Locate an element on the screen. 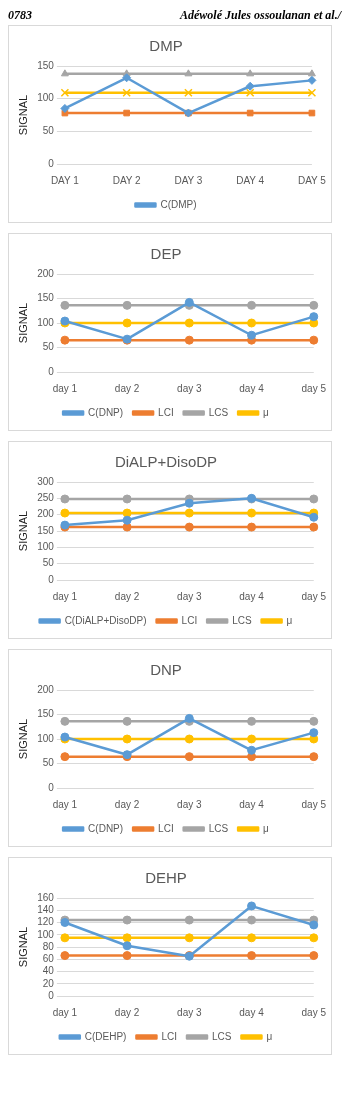 The image size is (349, 1115). y-tick-label: 300 is located at coordinates (46, 481).